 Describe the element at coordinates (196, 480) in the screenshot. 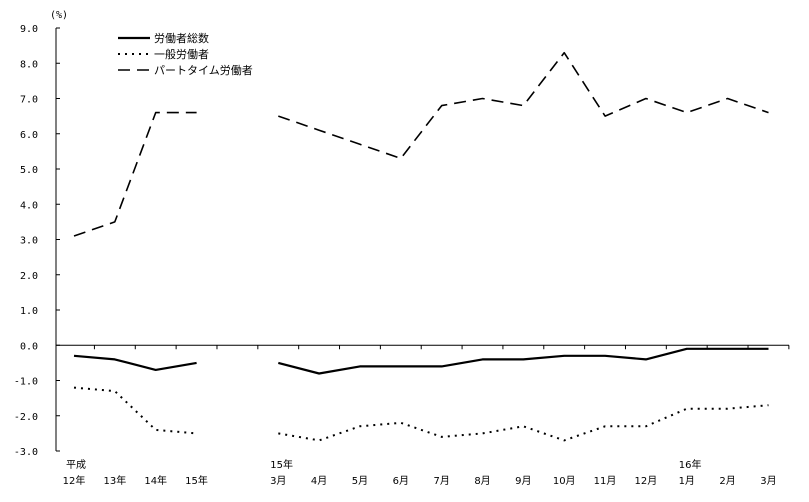

I see `x-category-label: 15年` at that location.